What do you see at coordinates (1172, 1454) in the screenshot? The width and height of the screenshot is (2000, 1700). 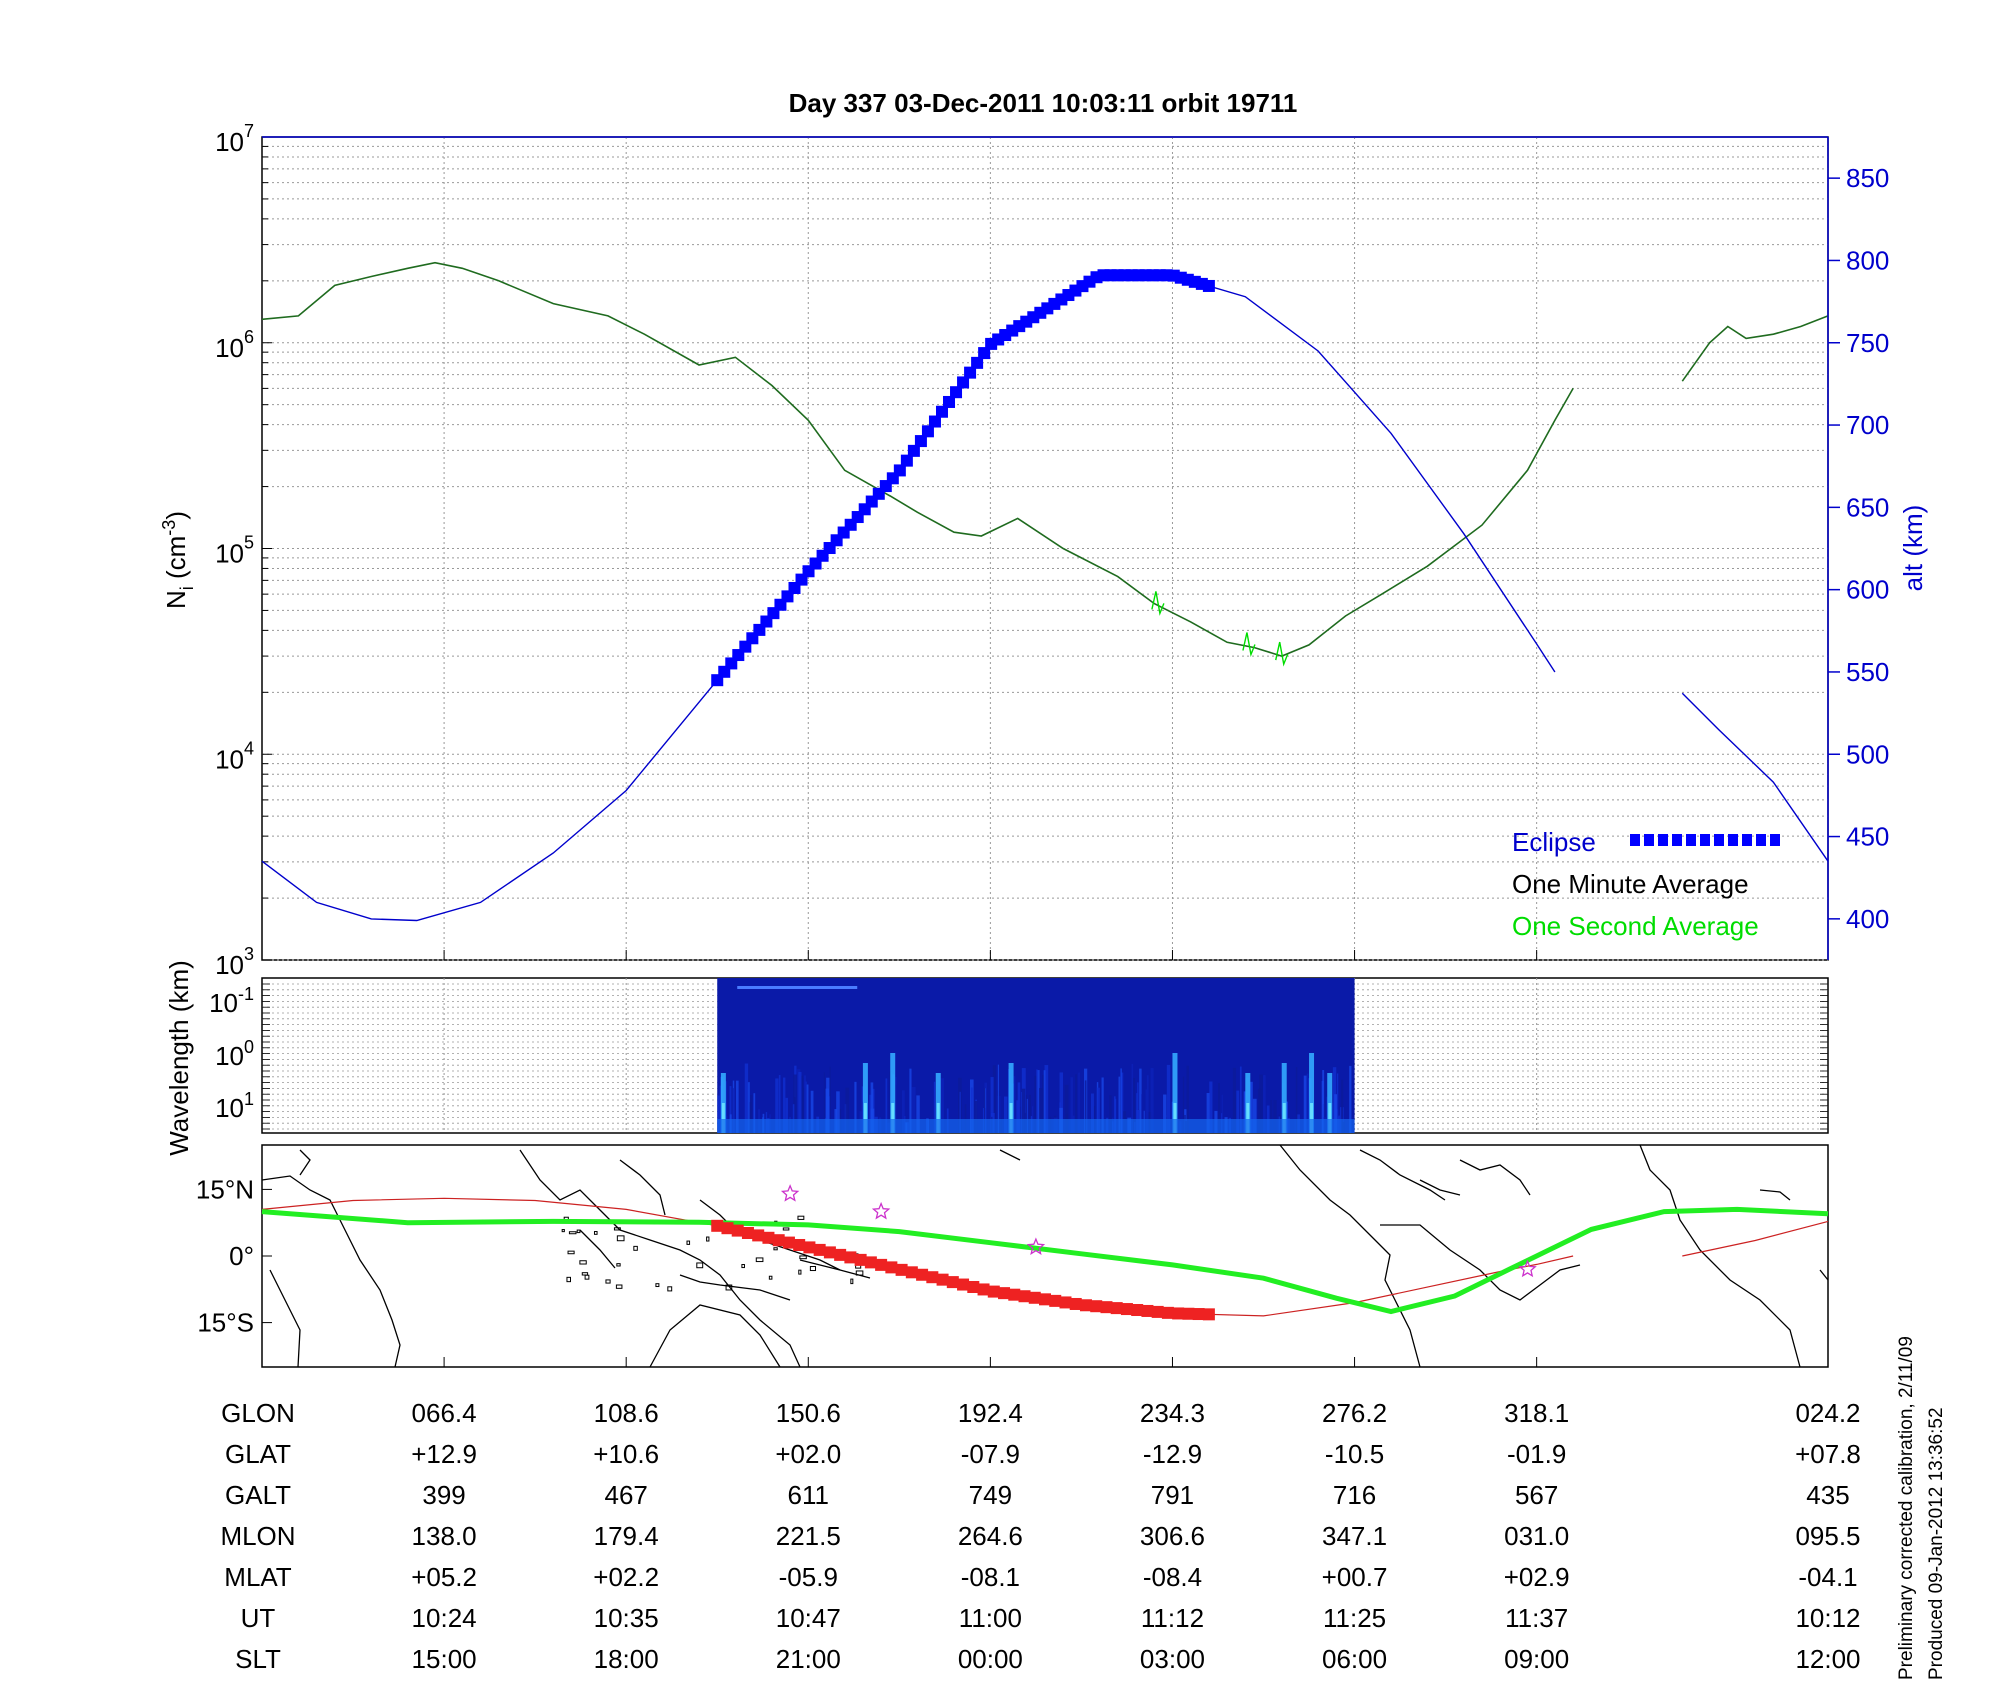 I see `table-cell: -12.9` at bounding box center [1172, 1454].